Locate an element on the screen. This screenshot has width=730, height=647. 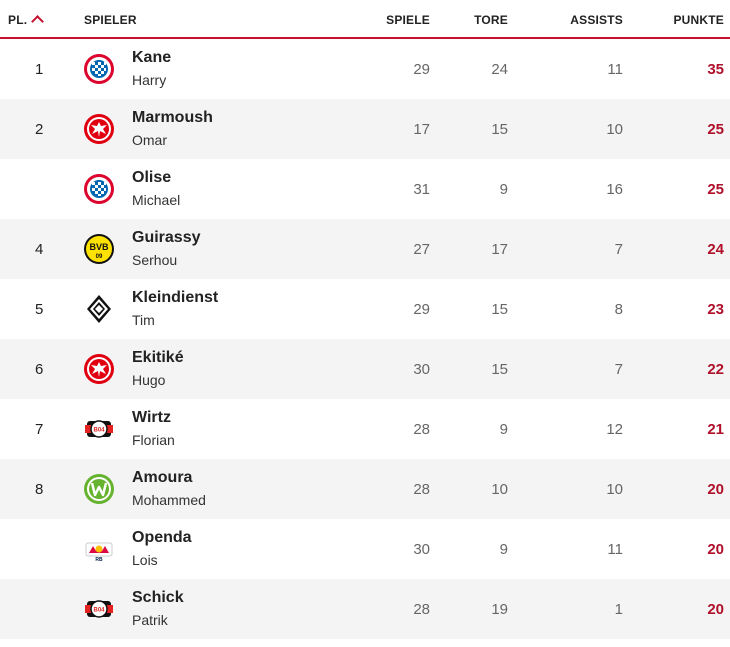
table-row: 8 Amoura Mohammed 28 10 10 20 is located at coordinates (365, 489).